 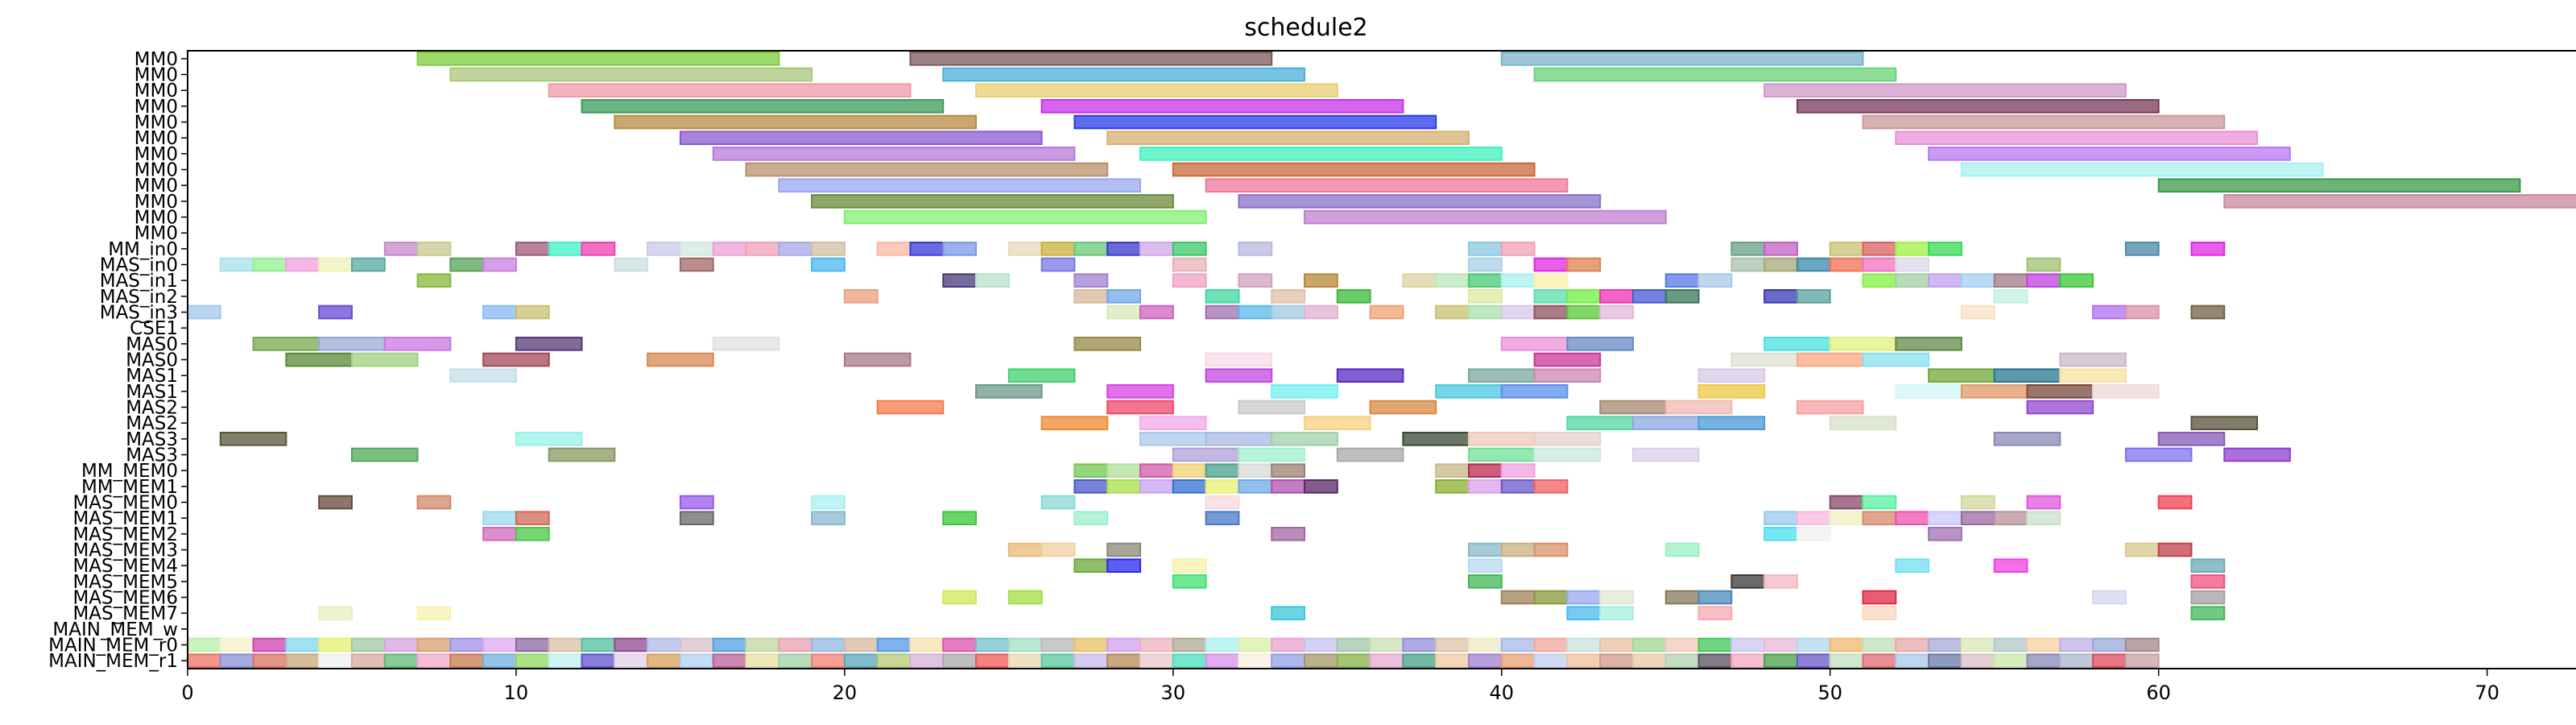 I want to click on y-tick-label: MAS_MEM5, so click(x=125, y=582).